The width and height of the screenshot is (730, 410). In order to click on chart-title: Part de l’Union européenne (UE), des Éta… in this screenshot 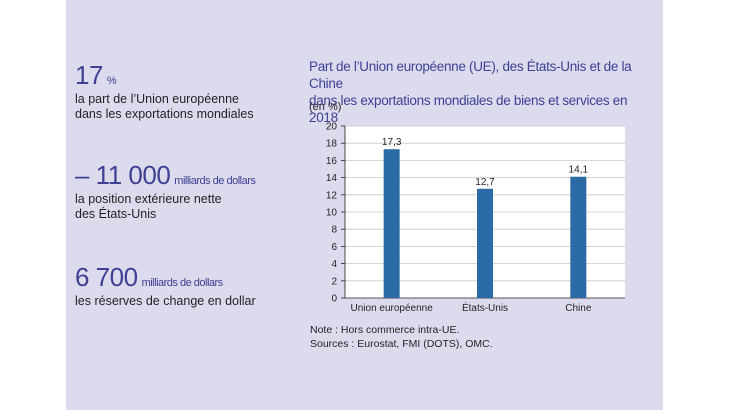, I will do `click(474, 92)`.